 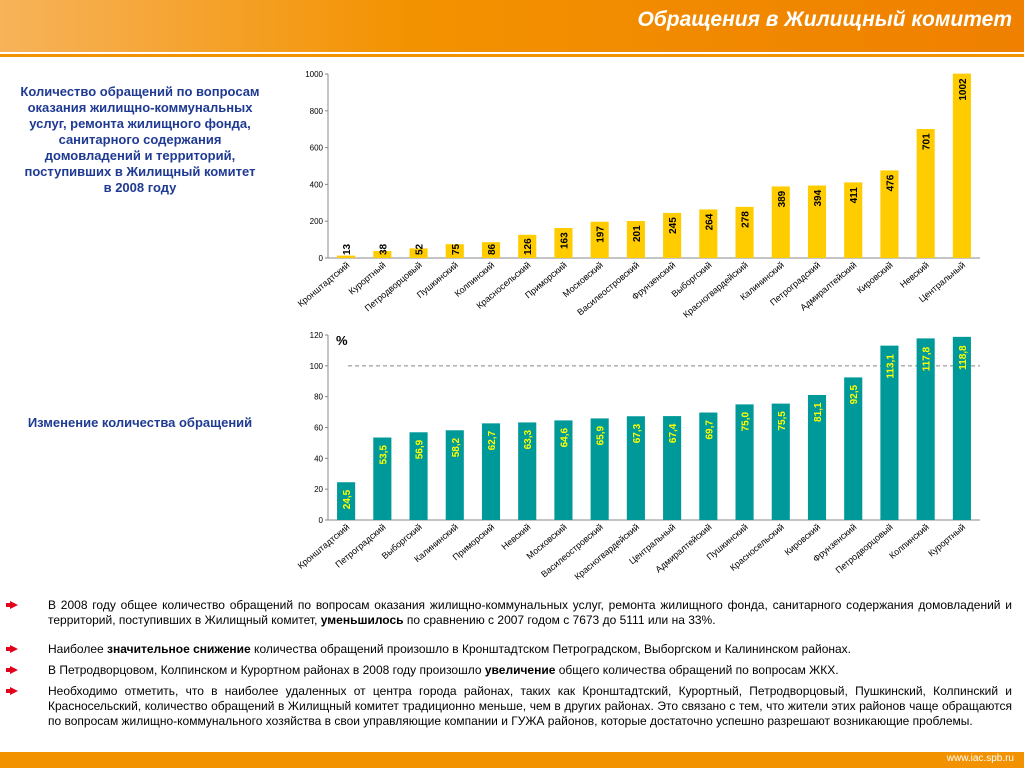 I want to click on value-label: 278, so click(x=746, y=219).